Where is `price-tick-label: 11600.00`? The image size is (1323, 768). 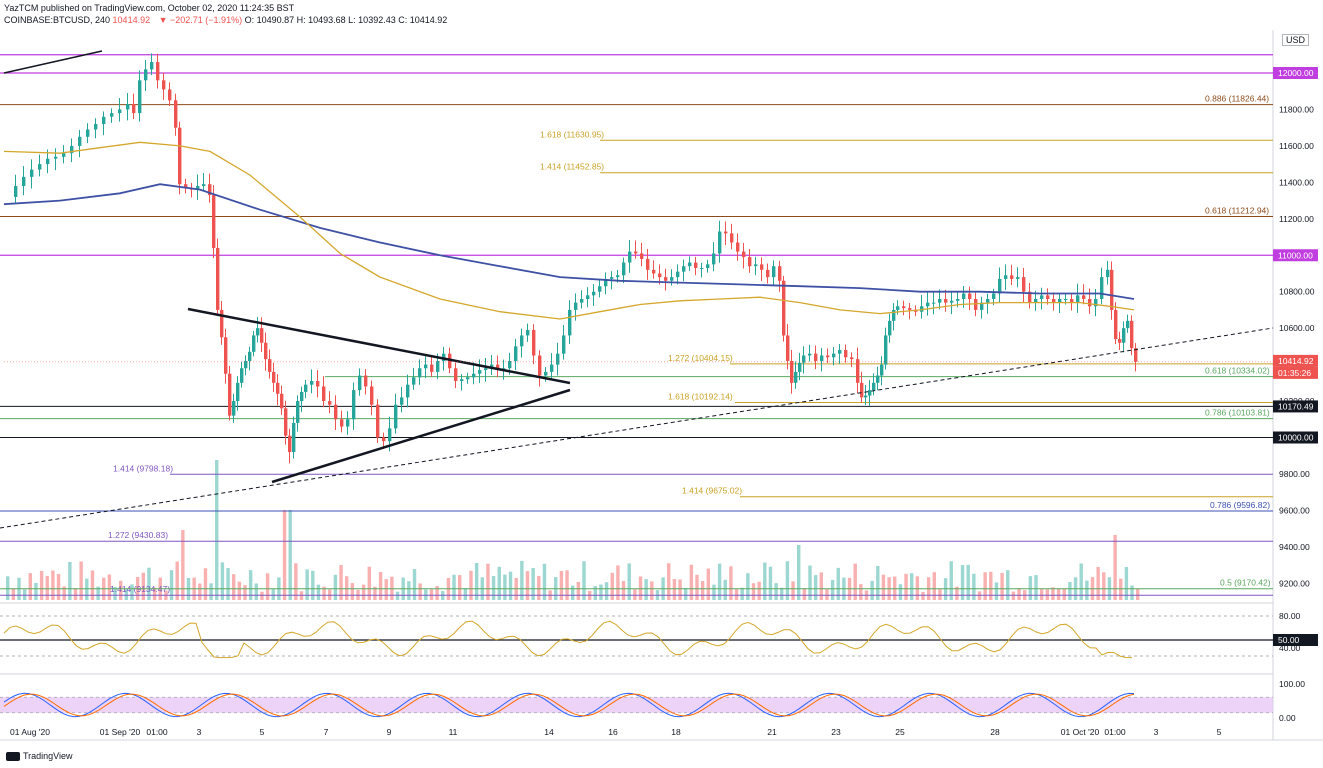
price-tick-label: 11600.00 is located at coordinates (1296, 146).